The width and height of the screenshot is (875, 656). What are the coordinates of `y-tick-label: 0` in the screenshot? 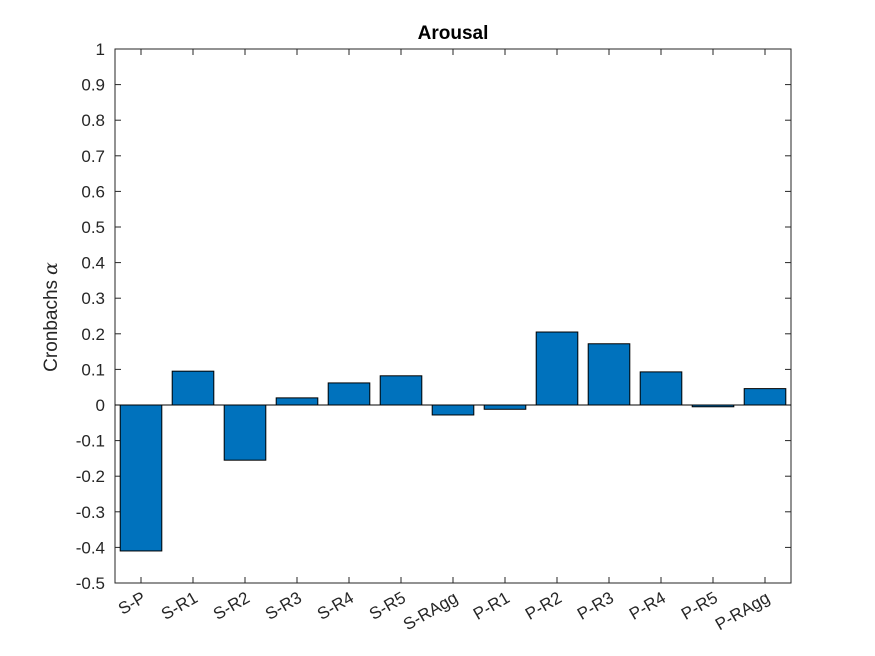 It's located at (100, 405).